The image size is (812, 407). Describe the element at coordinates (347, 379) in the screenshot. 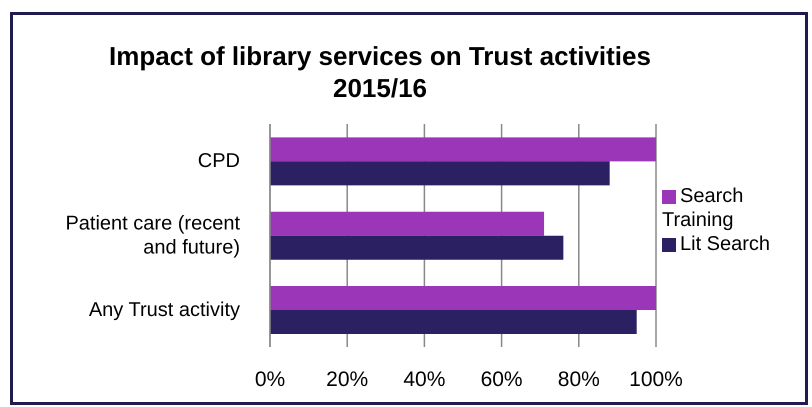

I see `x-tick-label: 20%` at that location.